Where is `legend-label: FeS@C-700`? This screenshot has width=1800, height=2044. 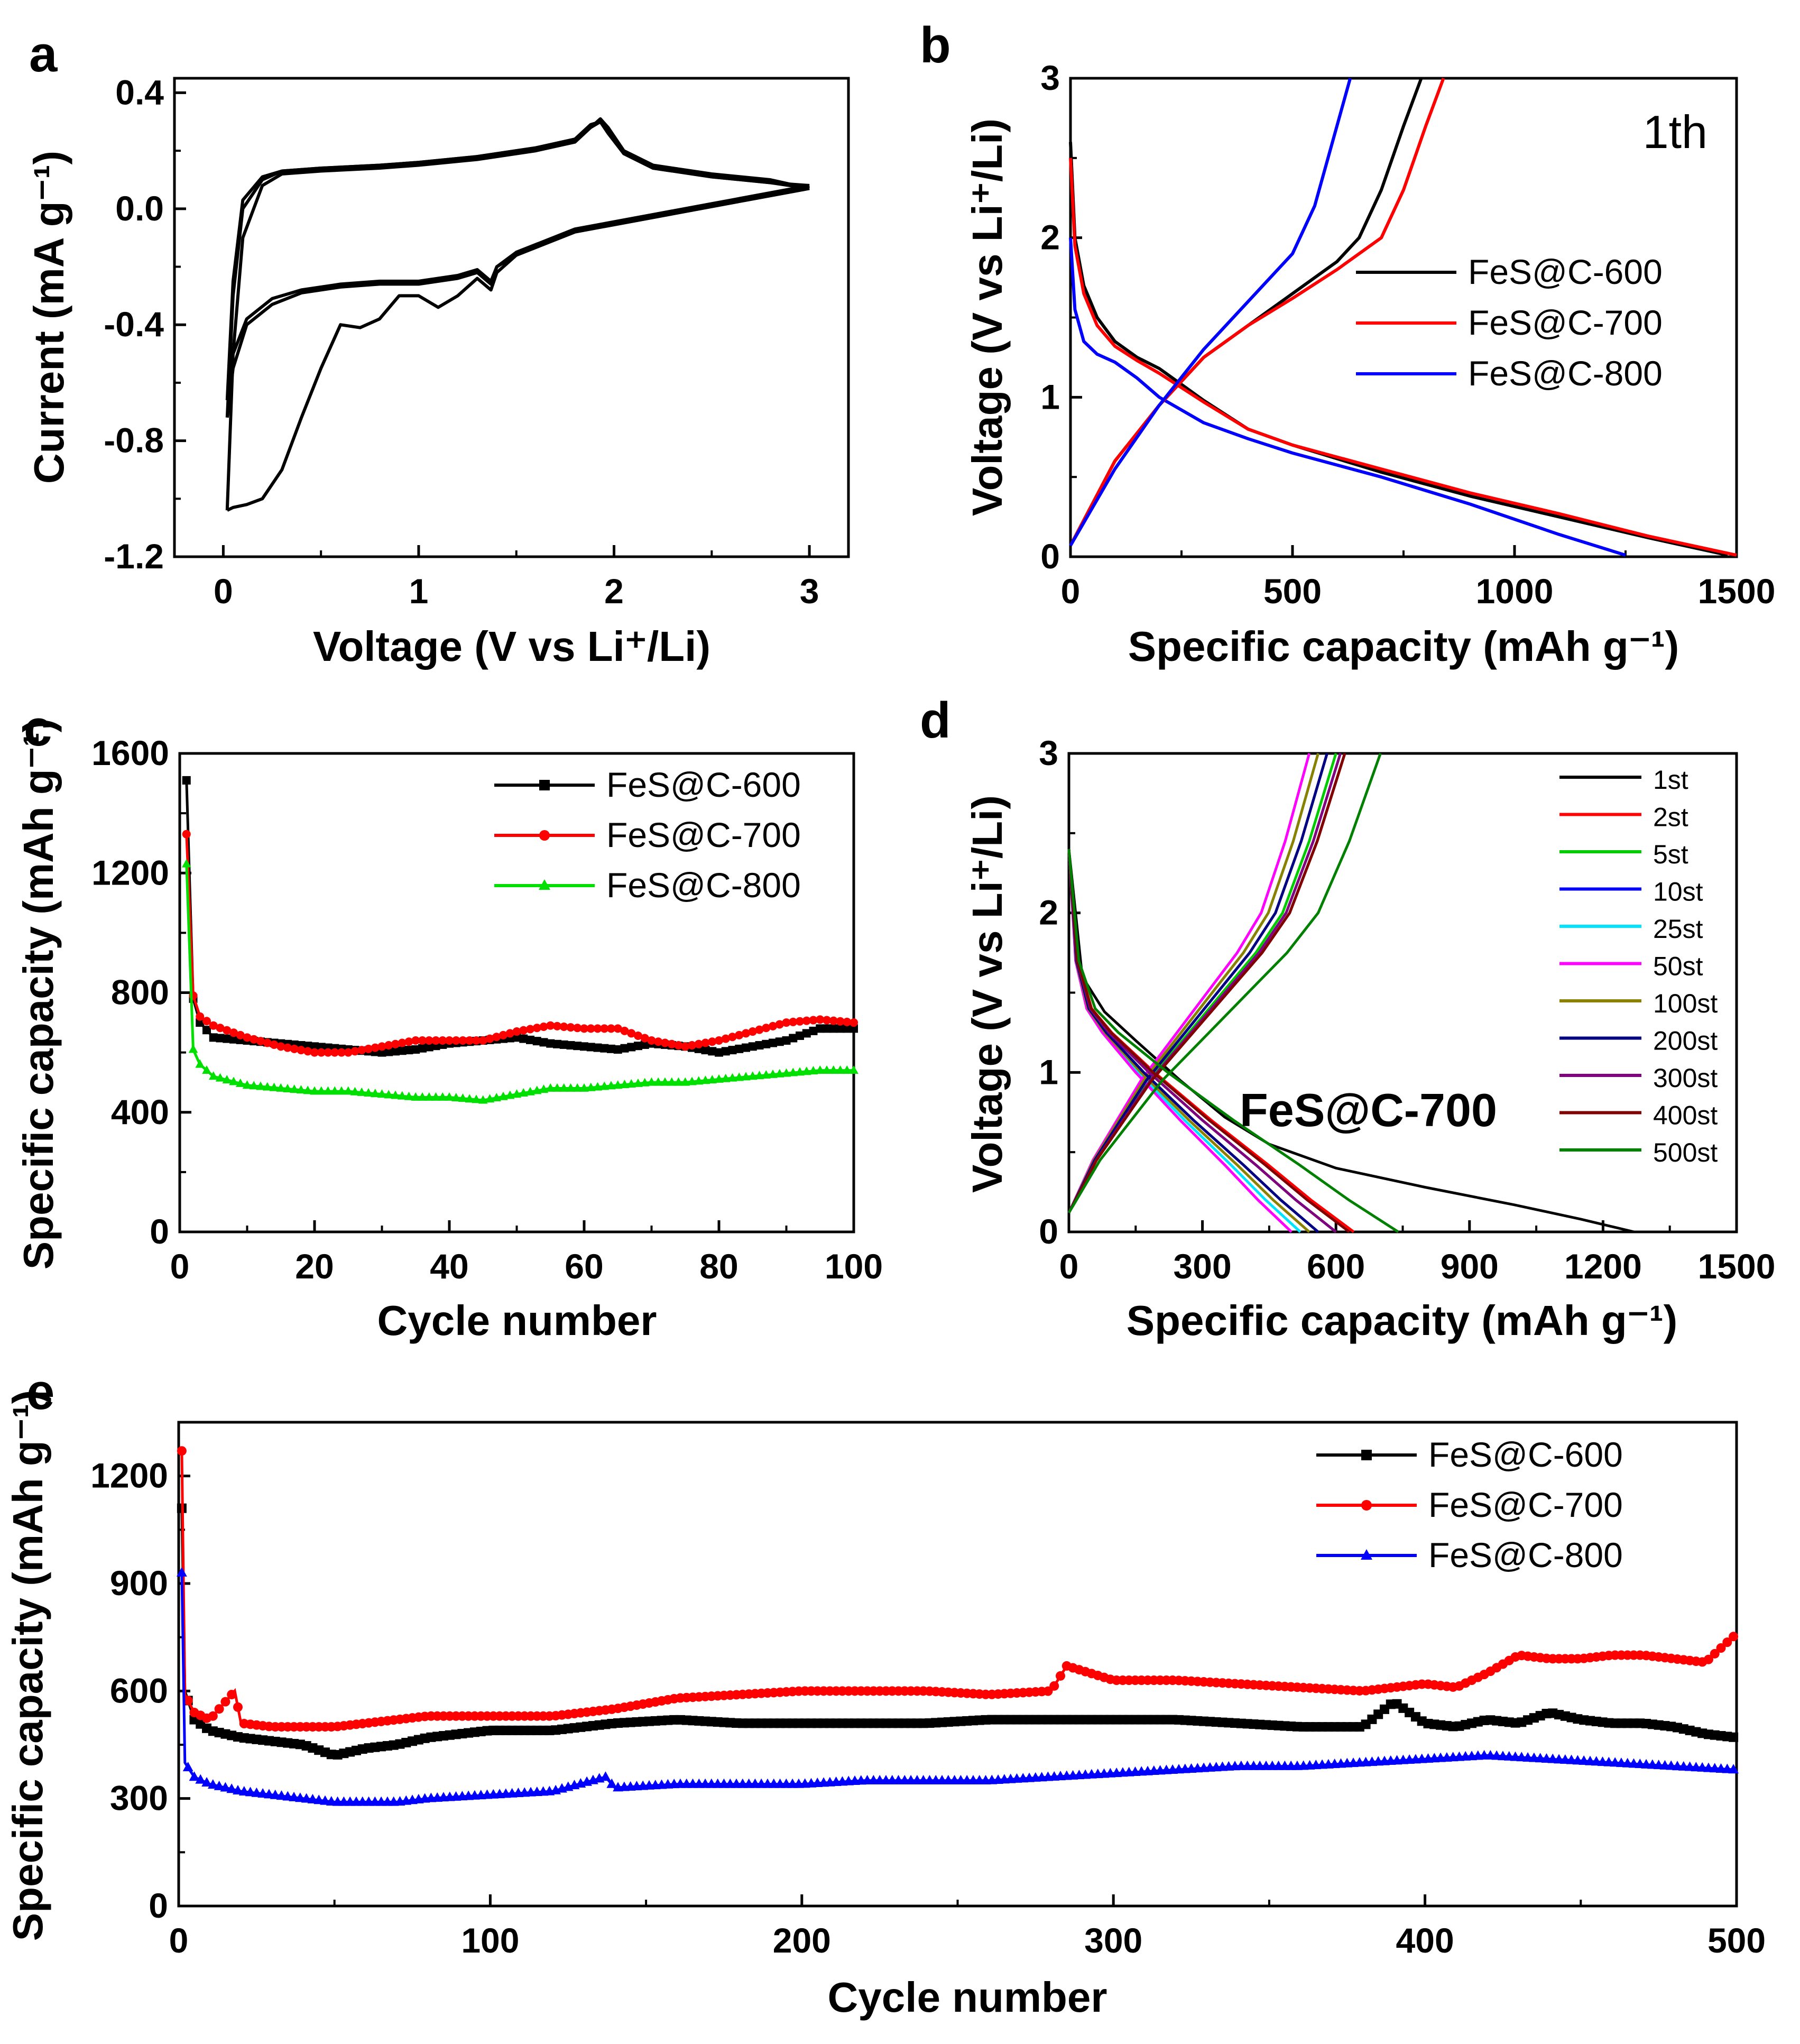 legend-label: FeS@C-700 is located at coordinates (1565, 322).